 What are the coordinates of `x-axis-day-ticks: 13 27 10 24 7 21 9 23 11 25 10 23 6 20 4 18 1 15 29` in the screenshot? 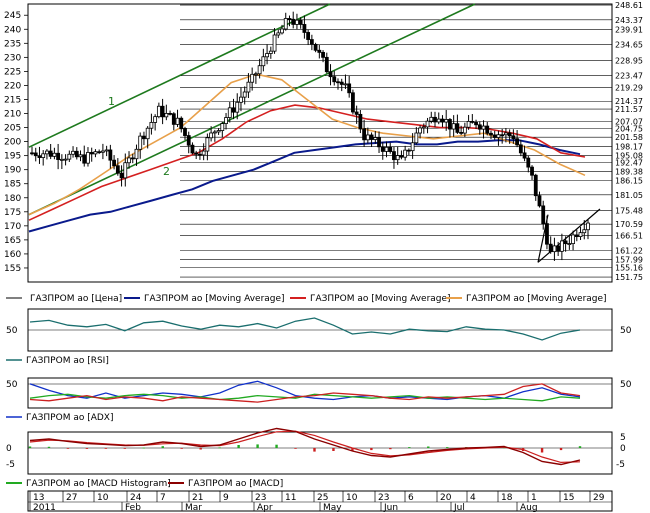 It's located at (317, 497).